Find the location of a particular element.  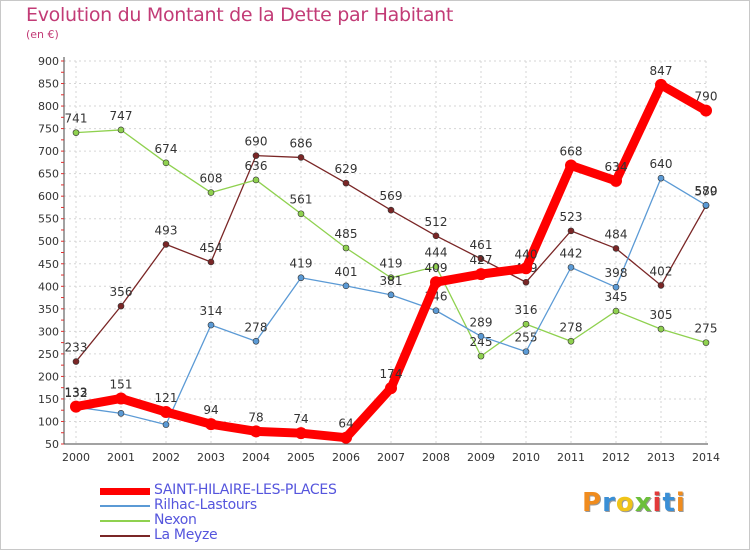

x-tick-label: 2003 is located at coordinates (211, 457).